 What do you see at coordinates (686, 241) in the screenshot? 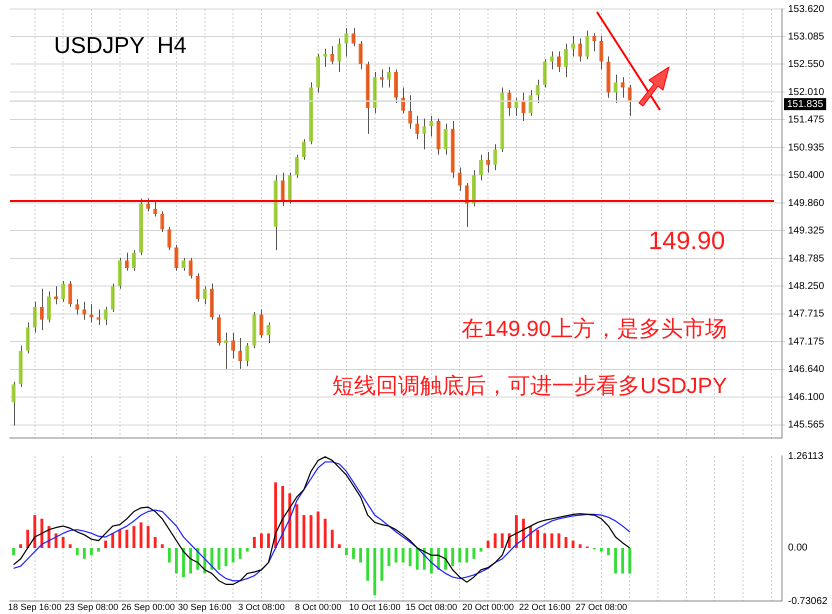
I see `annotation: 149.90` at bounding box center [686, 241].